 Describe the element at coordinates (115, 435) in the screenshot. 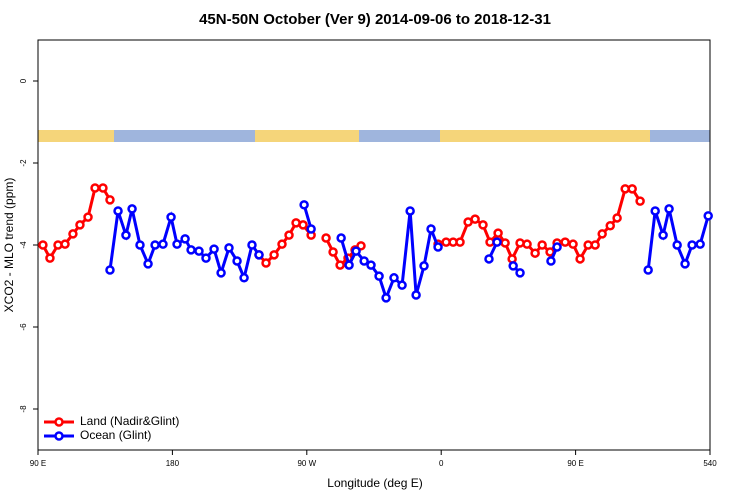

I see `legend-label: Ocean (Glint)` at that location.